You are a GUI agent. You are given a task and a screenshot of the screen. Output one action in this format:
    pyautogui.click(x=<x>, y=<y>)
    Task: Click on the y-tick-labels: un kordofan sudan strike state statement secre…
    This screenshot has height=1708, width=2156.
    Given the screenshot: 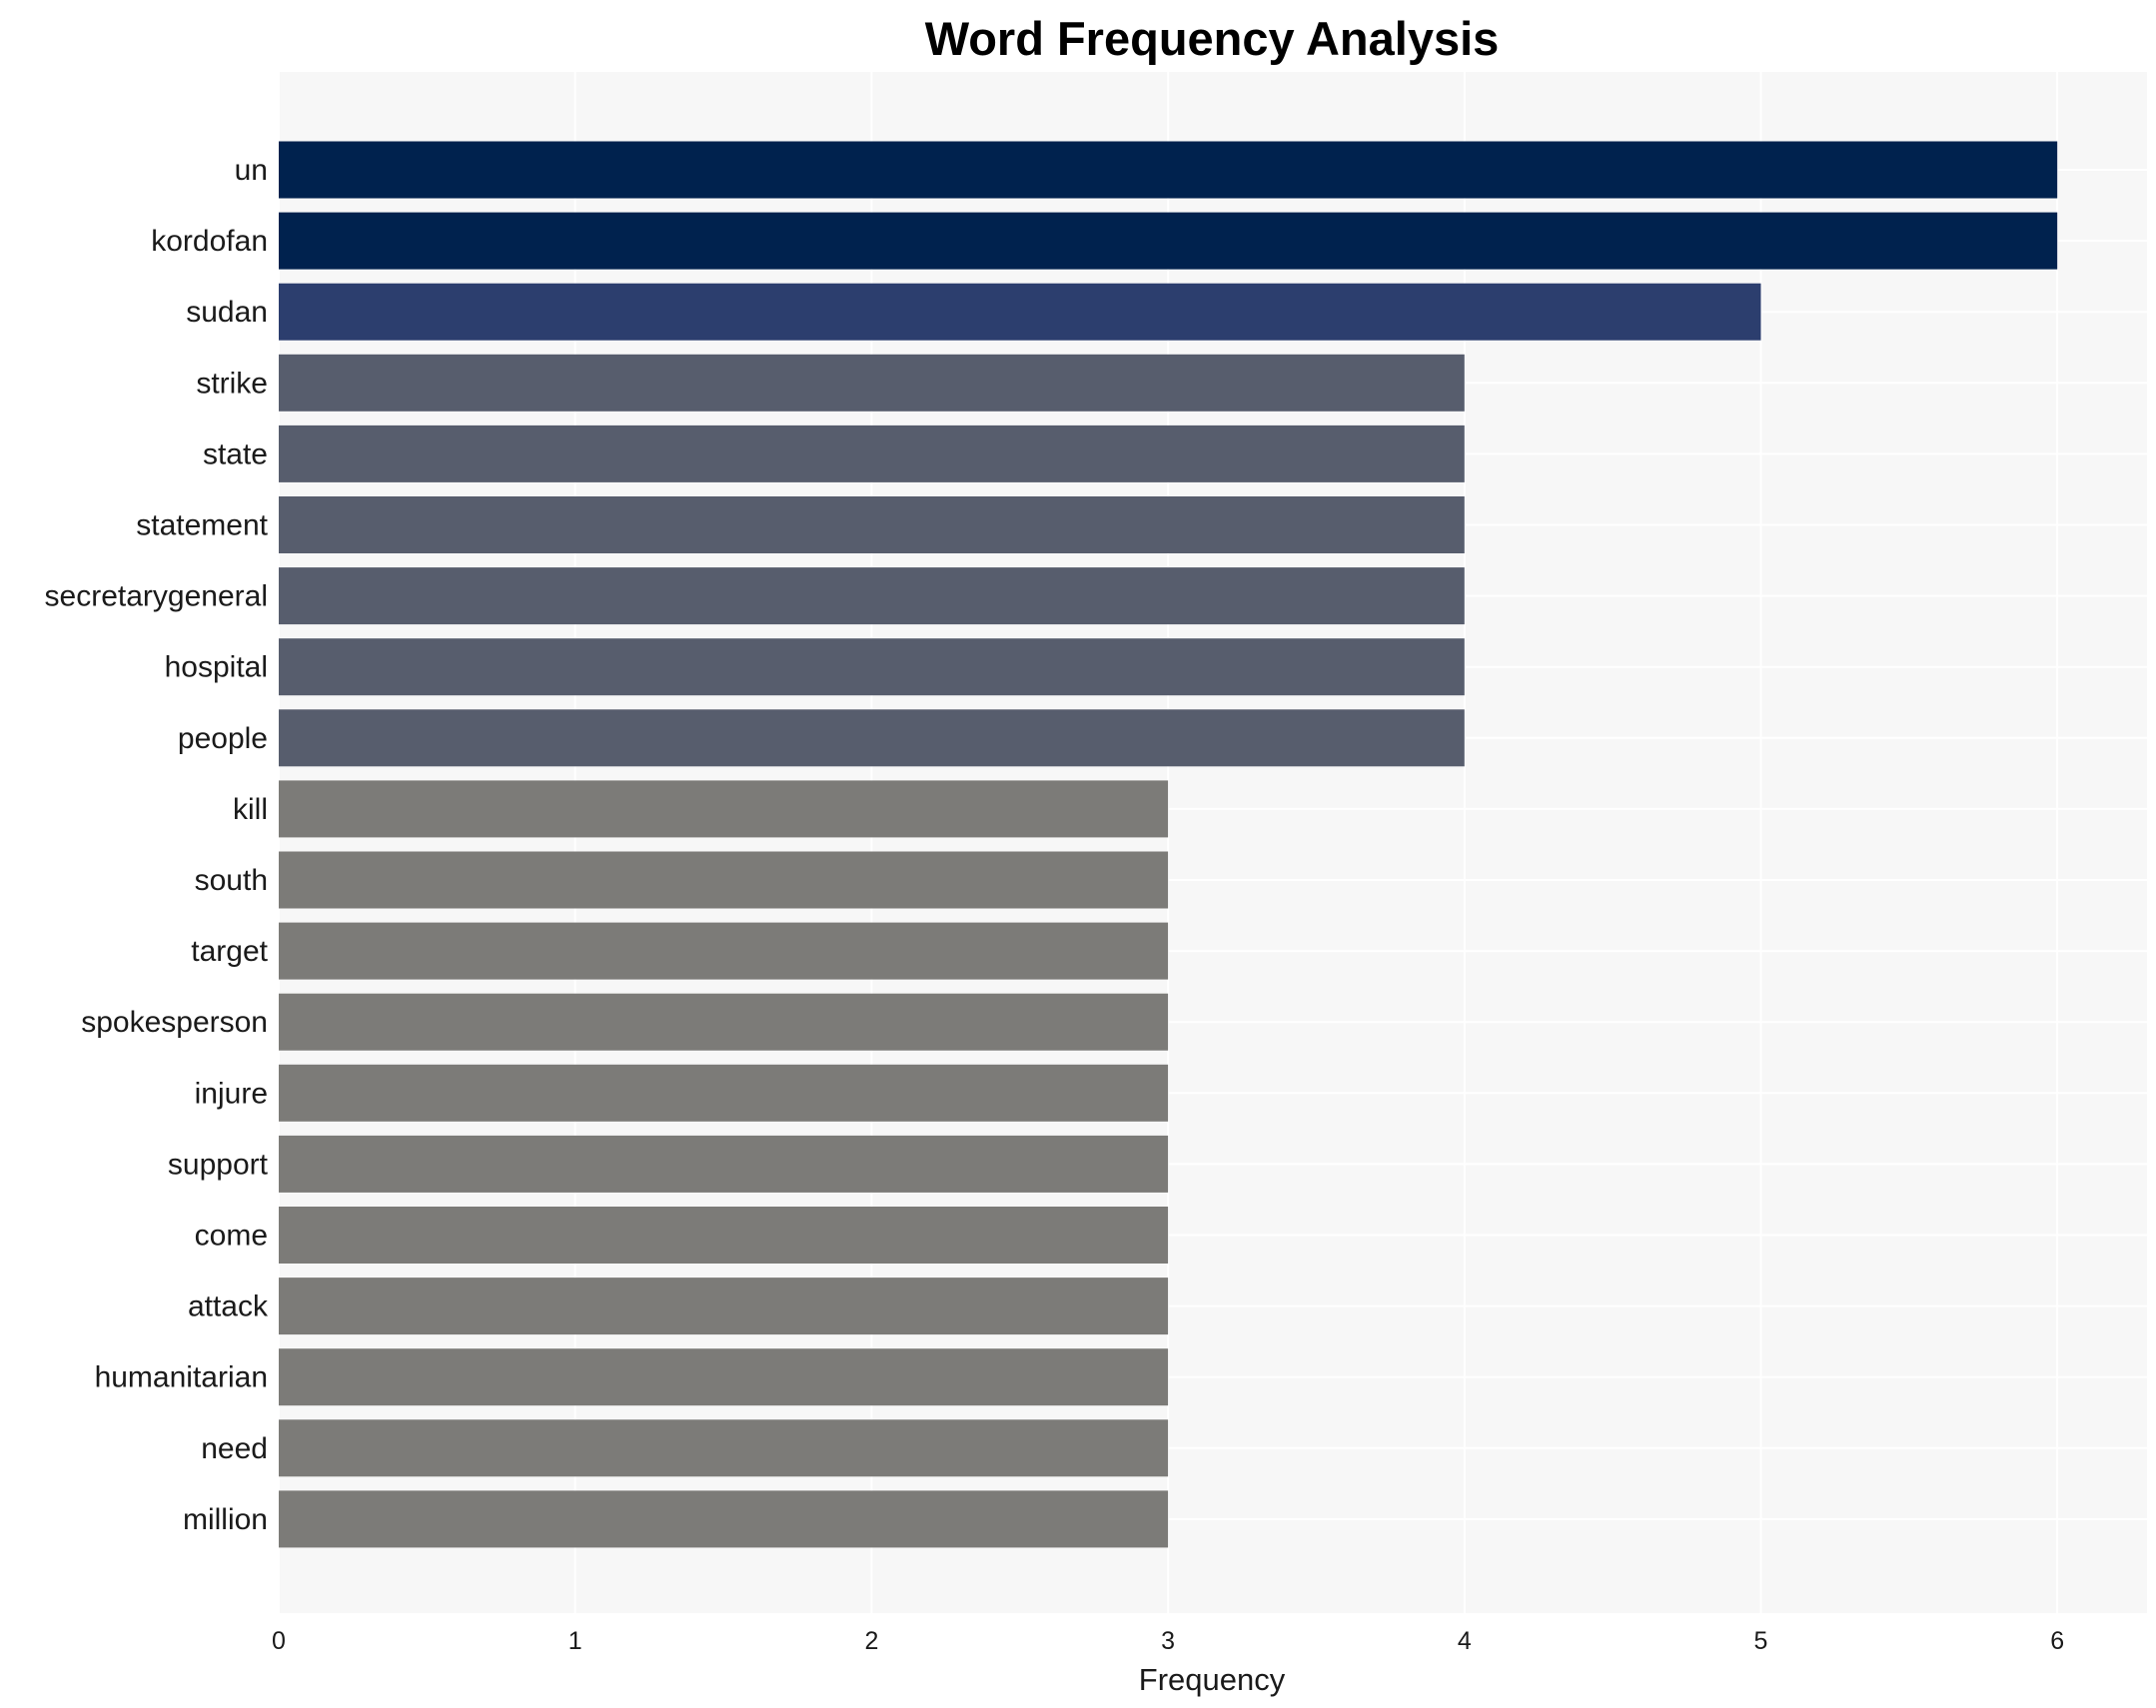 What is the action you would take?
    pyautogui.click(x=157, y=845)
    